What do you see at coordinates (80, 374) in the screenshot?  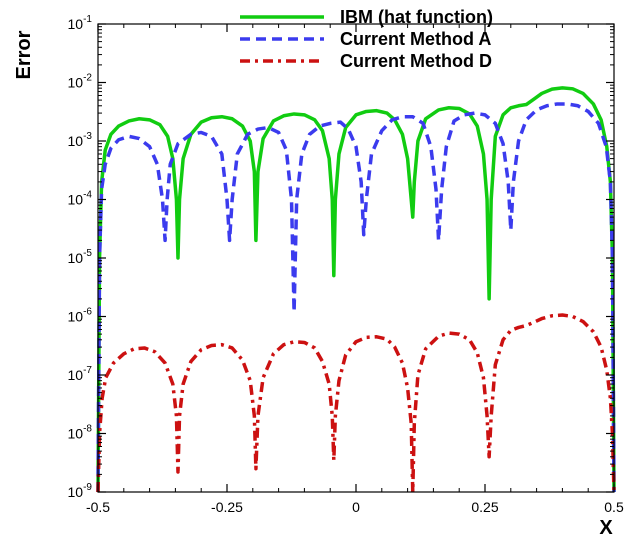 I see `y-tick-label: 10⁻⁷` at bounding box center [80, 374].